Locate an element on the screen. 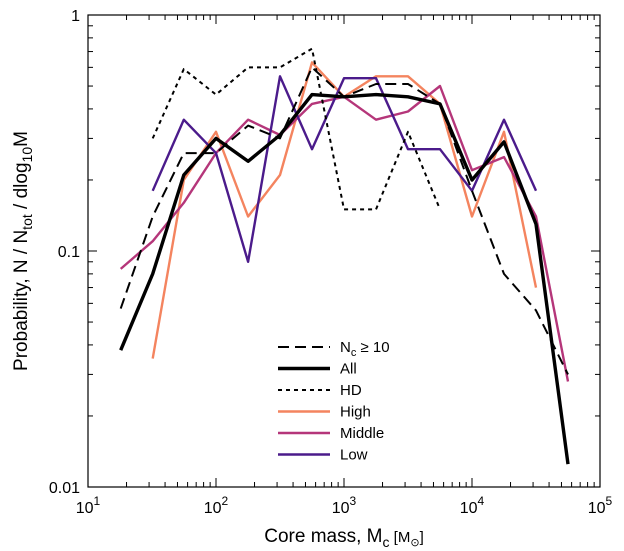  x-tick-label: 10⁴ is located at coordinates (472, 505).